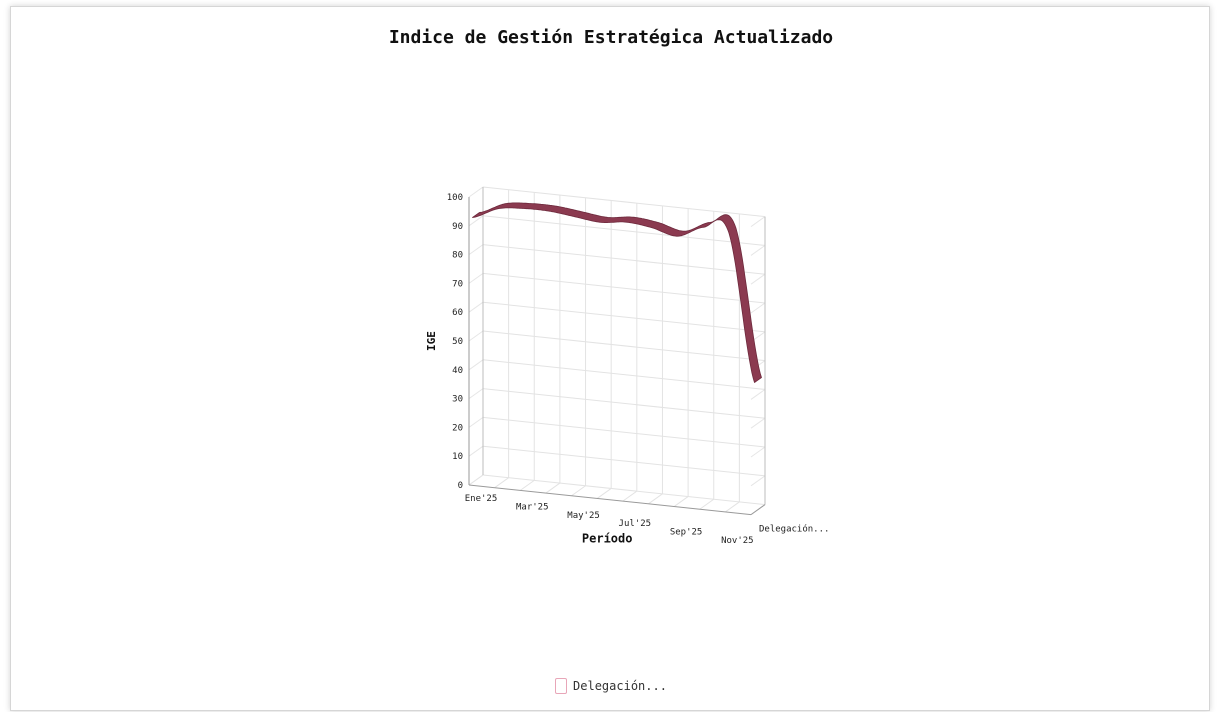  Describe the element at coordinates (607, 538) in the screenshot. I see `x-axis-title: Período` at that location.